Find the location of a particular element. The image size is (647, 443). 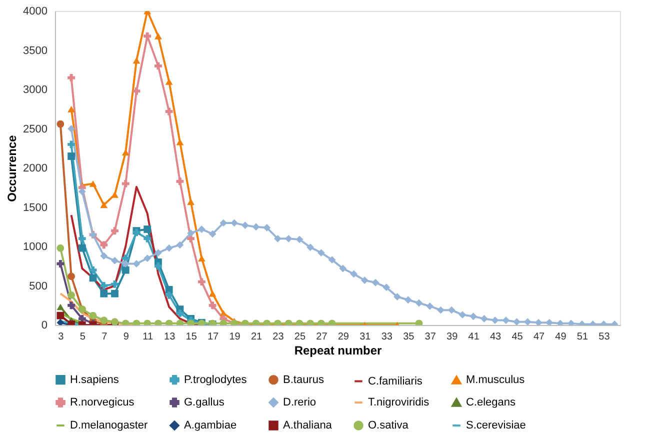

x-tick-label: 9 is located at coordinates (126, 337).